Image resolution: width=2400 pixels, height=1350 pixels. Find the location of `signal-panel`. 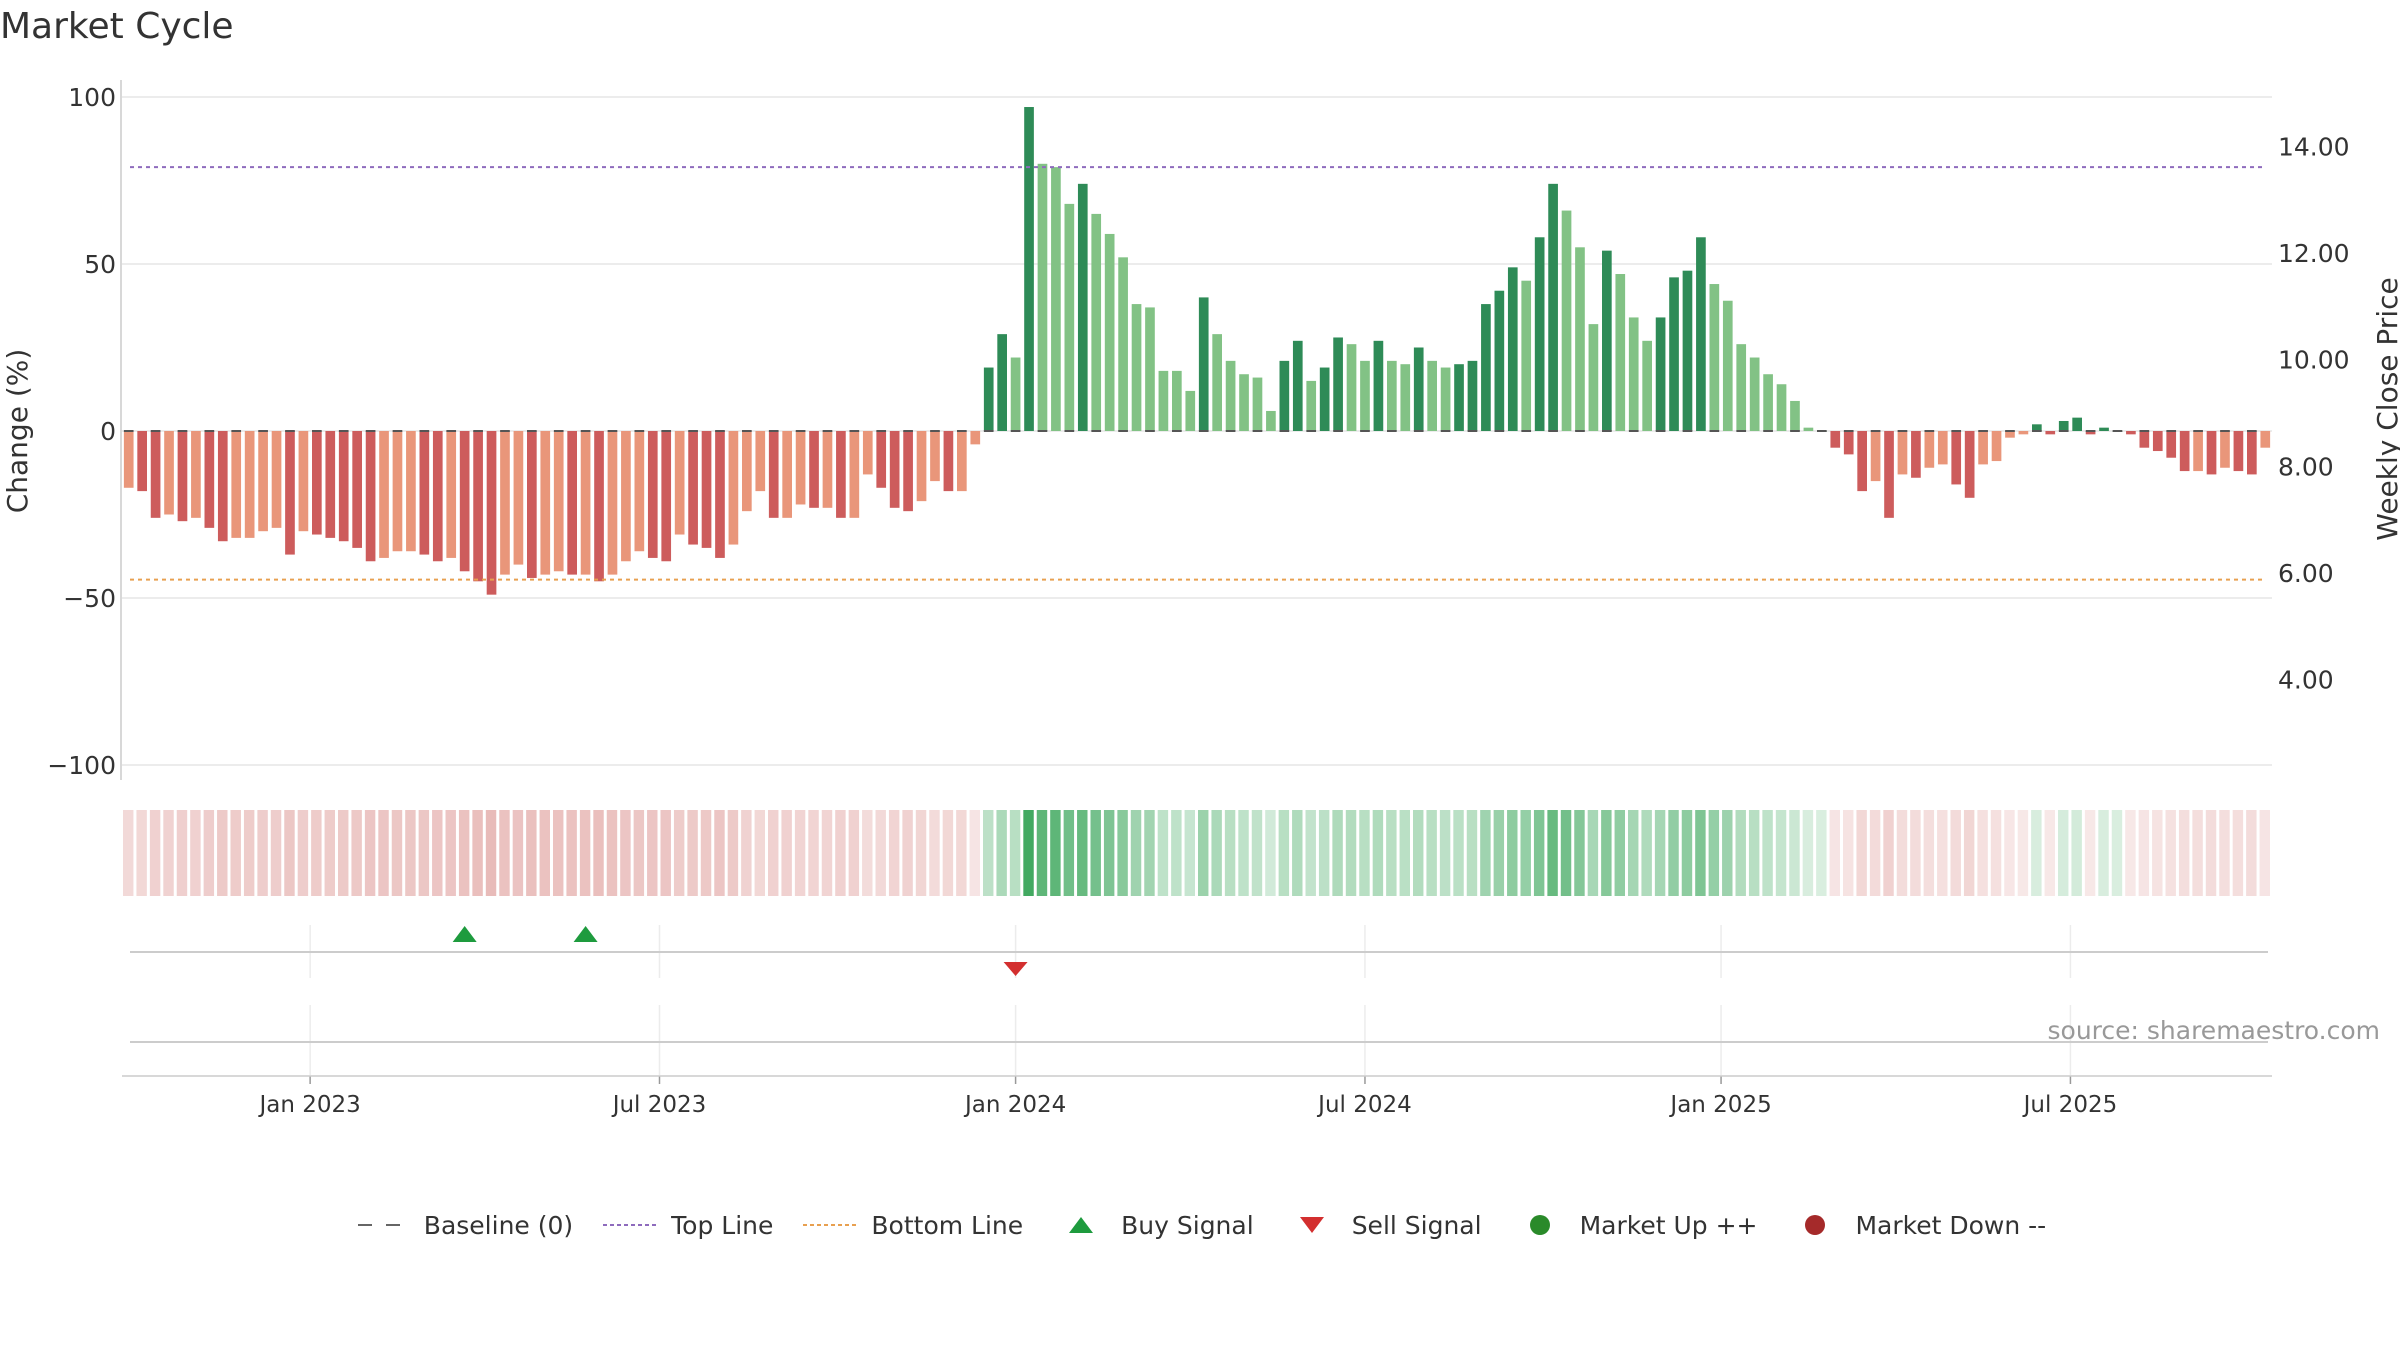

signal-panel is located at coordinates (1199, 1000).